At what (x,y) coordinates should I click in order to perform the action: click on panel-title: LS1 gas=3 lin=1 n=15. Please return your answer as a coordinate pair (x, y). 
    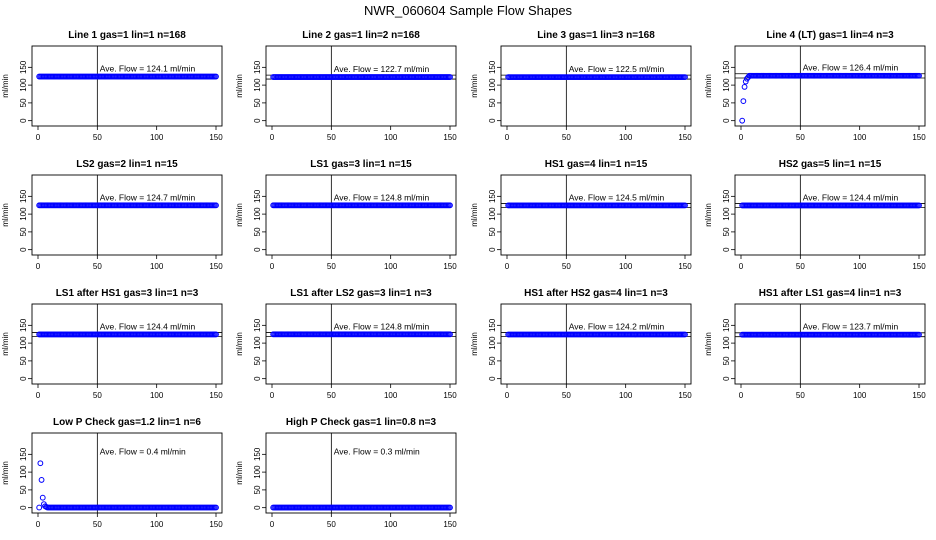
    Looking at the image, I should click on (361, 164).